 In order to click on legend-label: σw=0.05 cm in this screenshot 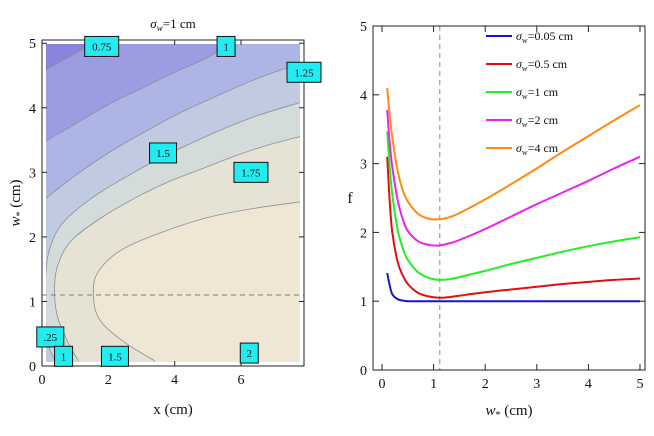, I will do `click(545, 37)`.